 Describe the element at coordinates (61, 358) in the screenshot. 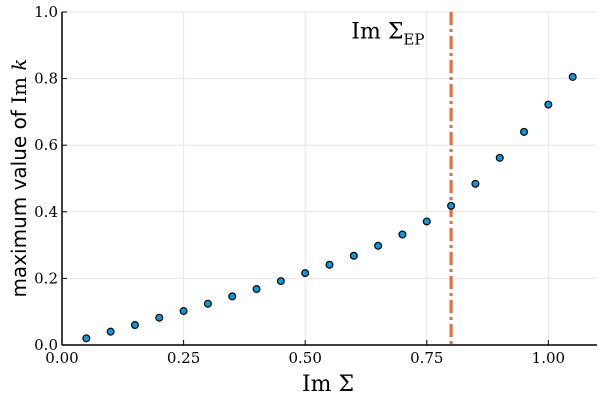

I see `x-tick-label-0: 0.00` at that location.